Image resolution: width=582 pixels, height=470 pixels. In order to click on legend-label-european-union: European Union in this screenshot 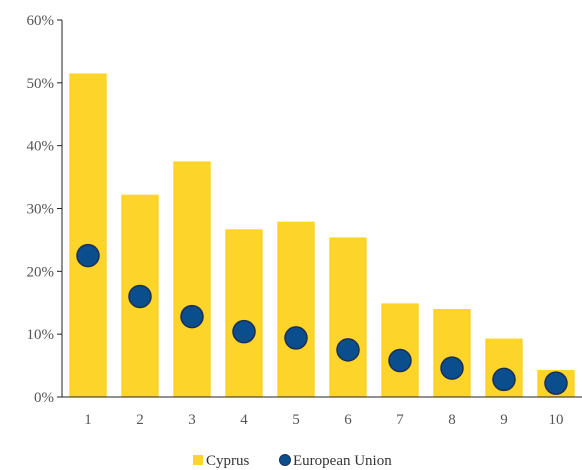, I will do `click(342, 461)`.